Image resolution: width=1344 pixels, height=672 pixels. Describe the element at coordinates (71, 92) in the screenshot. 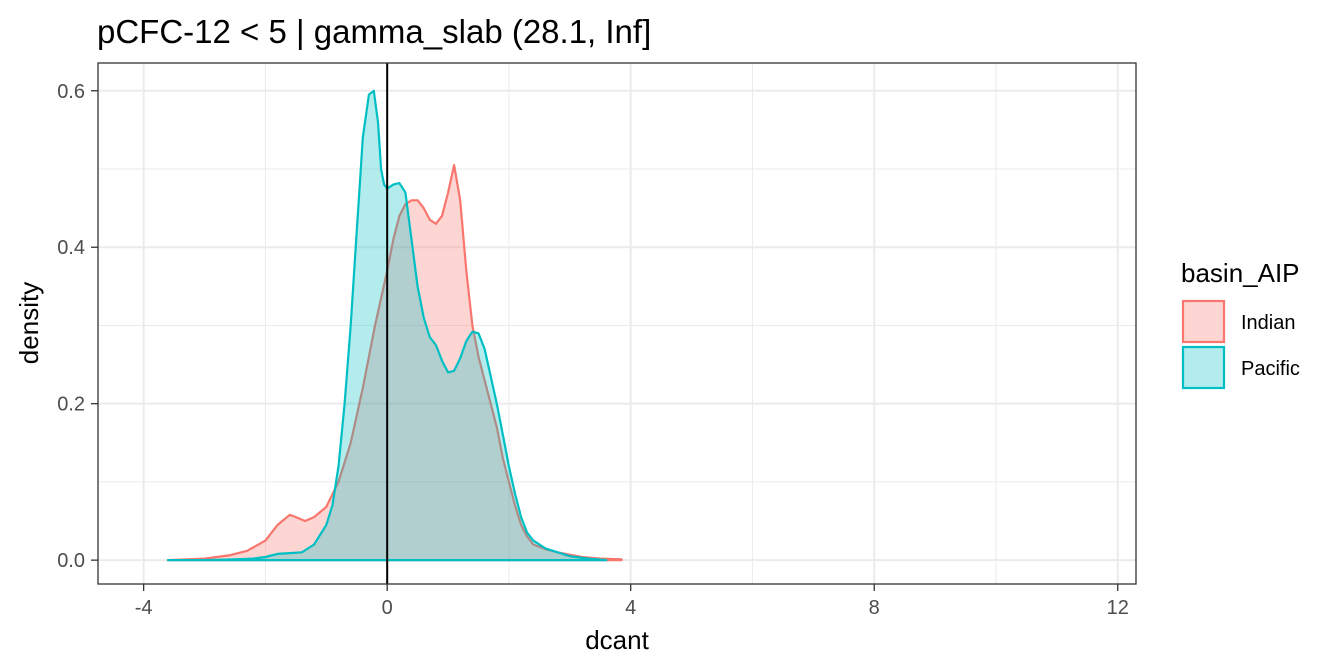

I see `y-tick-label: 0.6` at that location.